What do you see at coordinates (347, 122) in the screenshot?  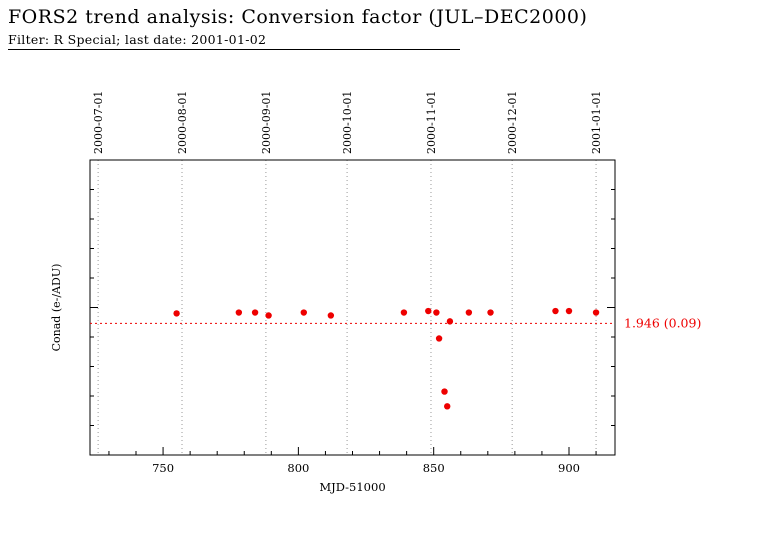 I see `date-label: 2000-10-01` at bounding box center [347, 122].